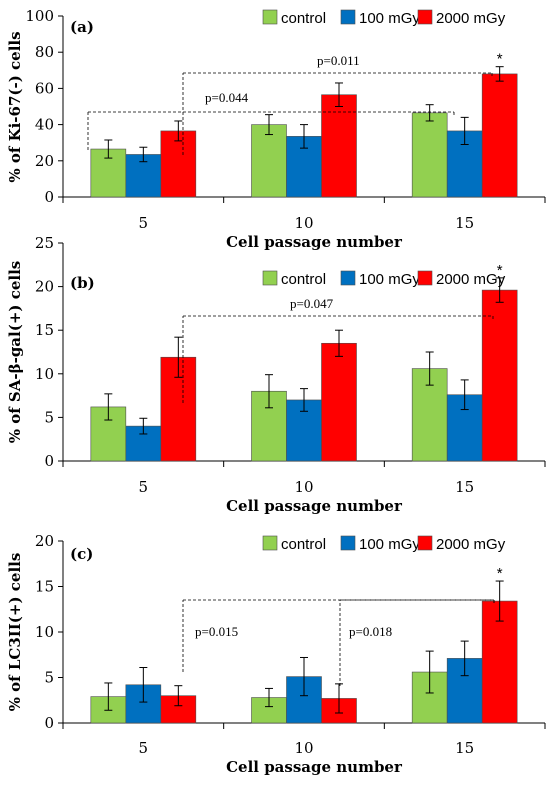 The image size is (550, 787). What do you see at coordinates (44, 52) in the screenshot?
I see `y-tick-label: 80` at bounding box center [44, 52].